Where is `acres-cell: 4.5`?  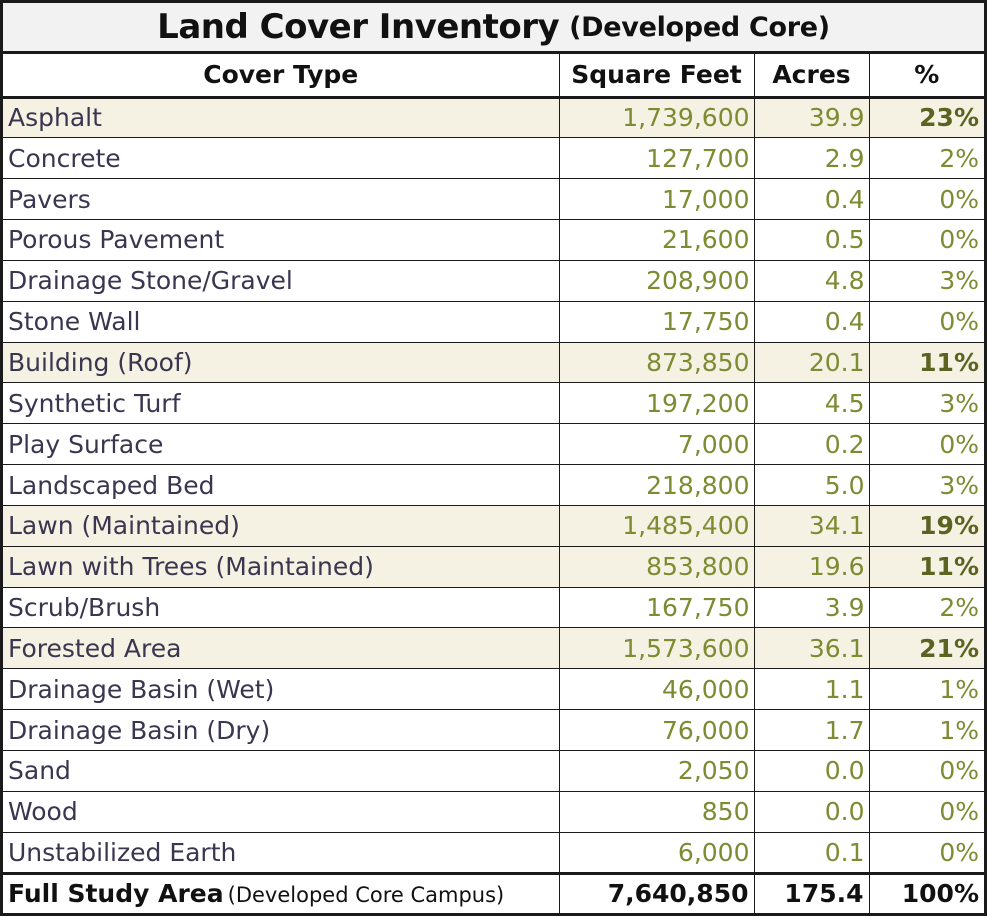
acres-cell: 4.5 is located at coordinates (811, 403).